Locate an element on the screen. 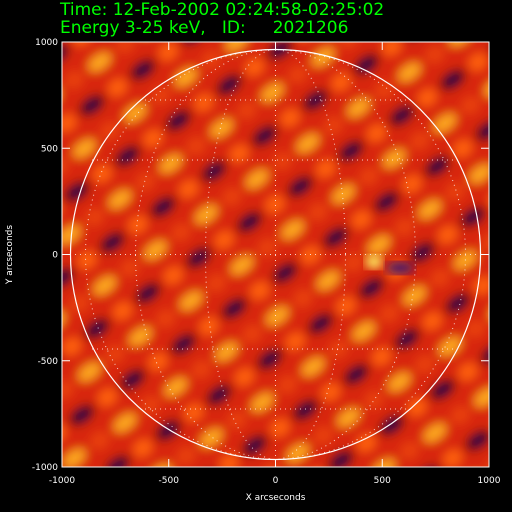 The image size is (512, 512). x-tick-label: -1000 is located at coordinates (62, 481).